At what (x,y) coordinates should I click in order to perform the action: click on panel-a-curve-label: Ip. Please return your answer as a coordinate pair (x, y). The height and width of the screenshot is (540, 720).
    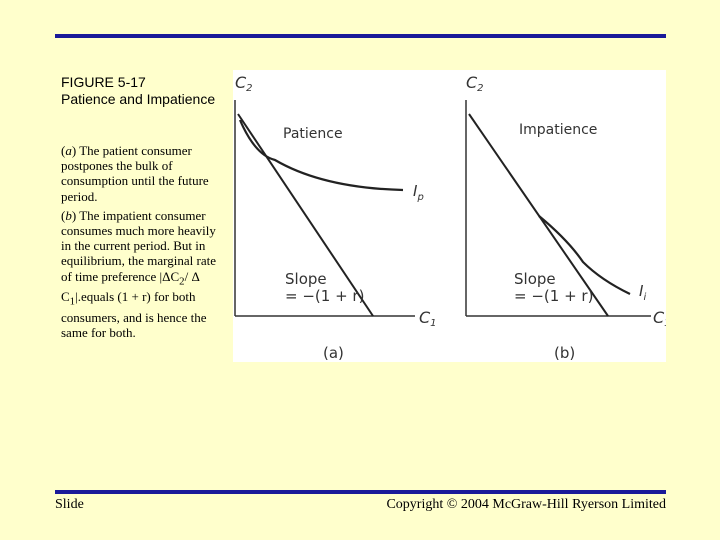
    Looking at the image, I should click on (418, 192).